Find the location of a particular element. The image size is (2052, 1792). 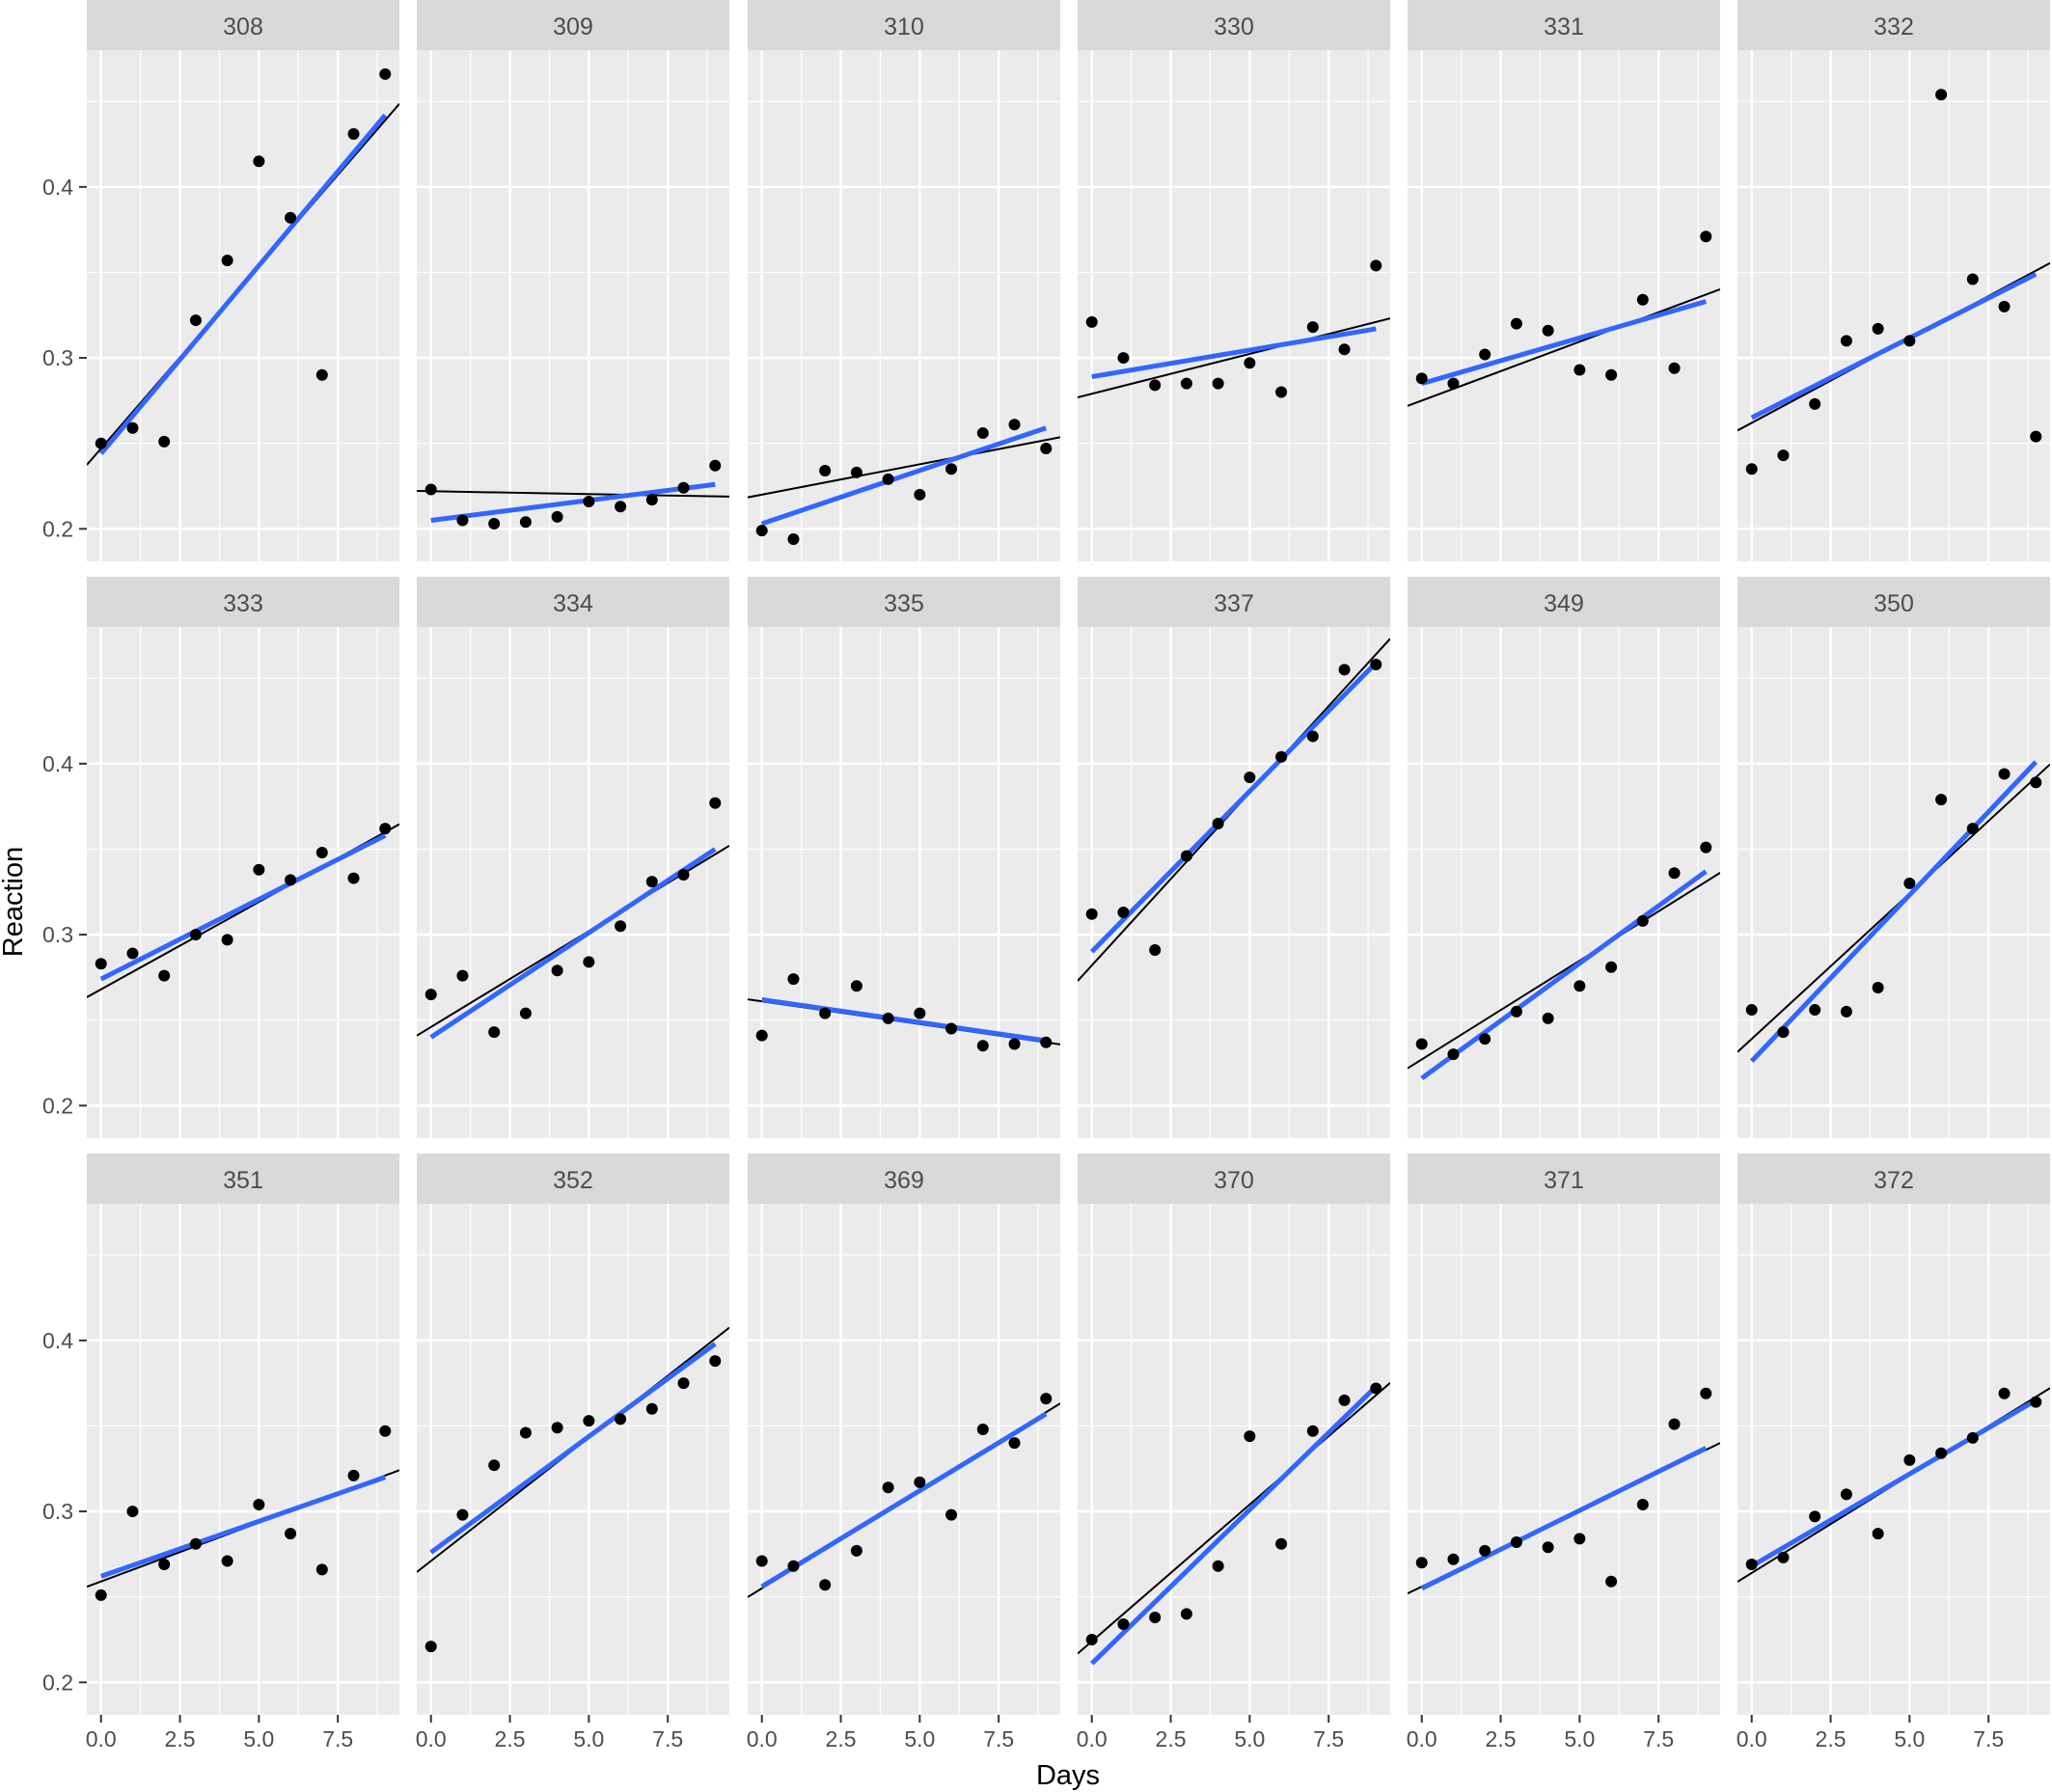

facet-strip-label: 337 is located at coordinates (1234, 604).